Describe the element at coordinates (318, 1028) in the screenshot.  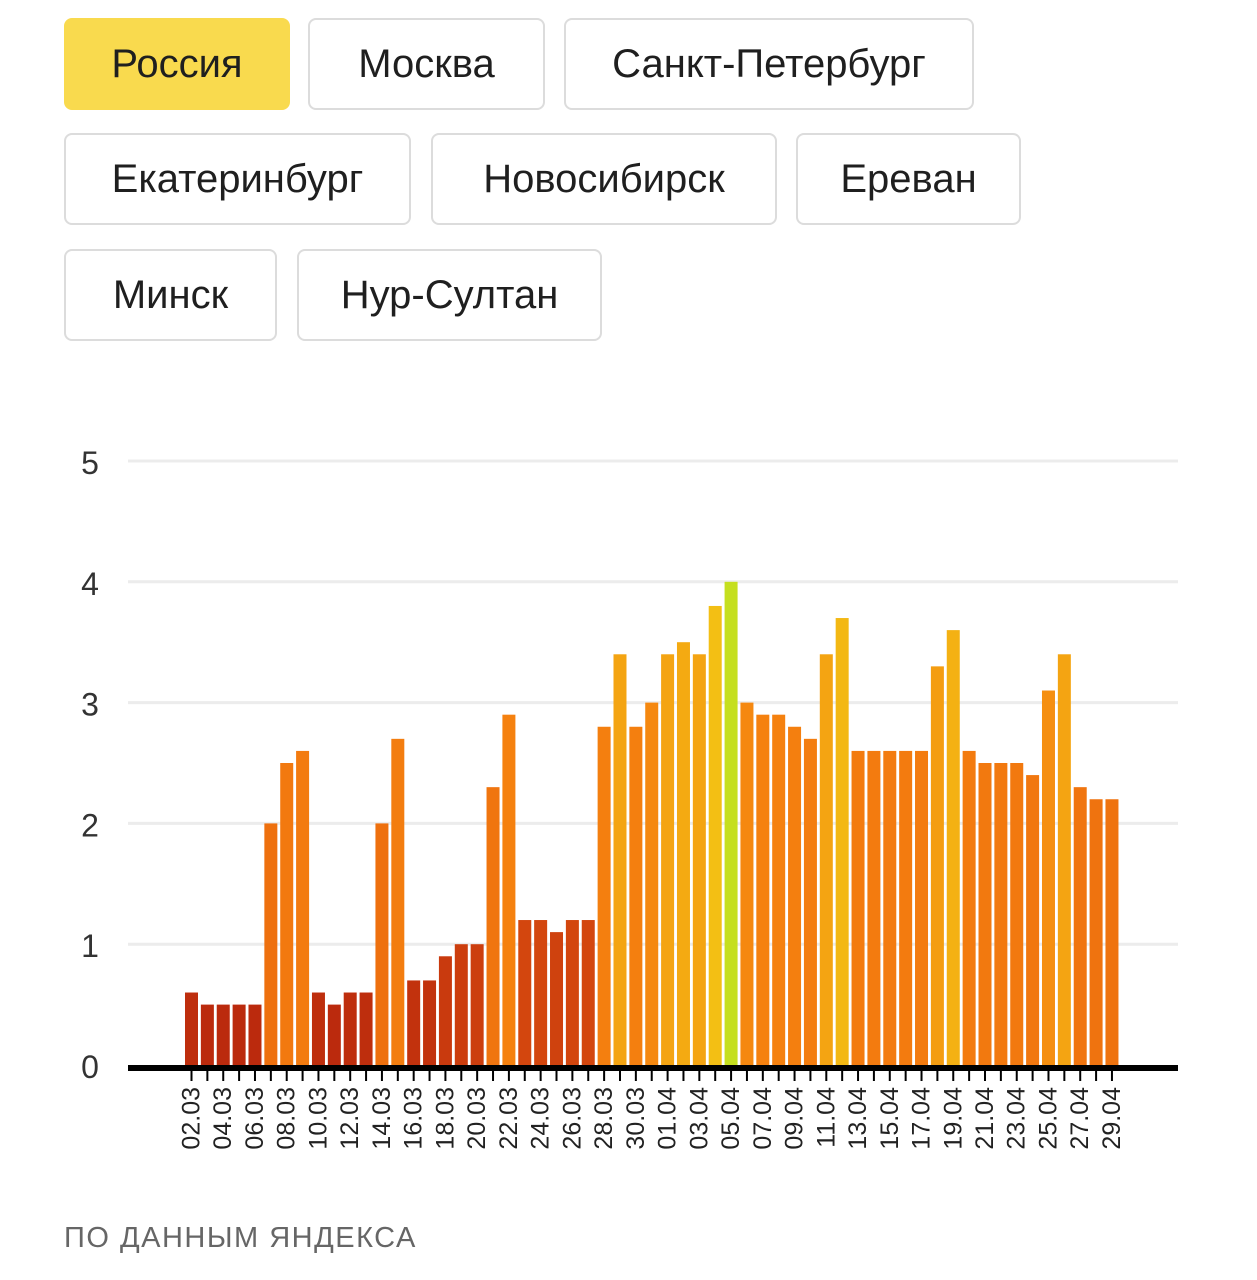
I see `bar-10.03` at that location.